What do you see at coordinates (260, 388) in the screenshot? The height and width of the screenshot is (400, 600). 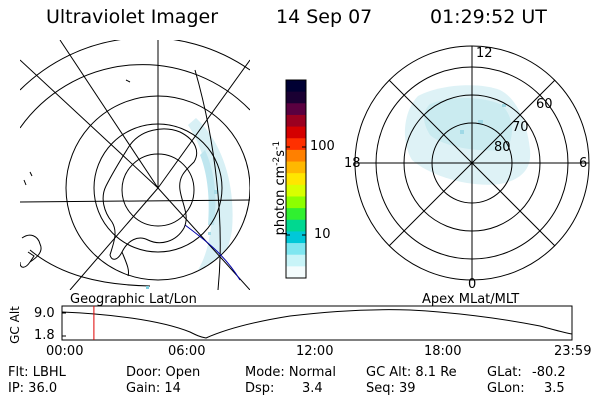 I see `info-dsp-label: Dsp:` at bounding box center [260, 388].